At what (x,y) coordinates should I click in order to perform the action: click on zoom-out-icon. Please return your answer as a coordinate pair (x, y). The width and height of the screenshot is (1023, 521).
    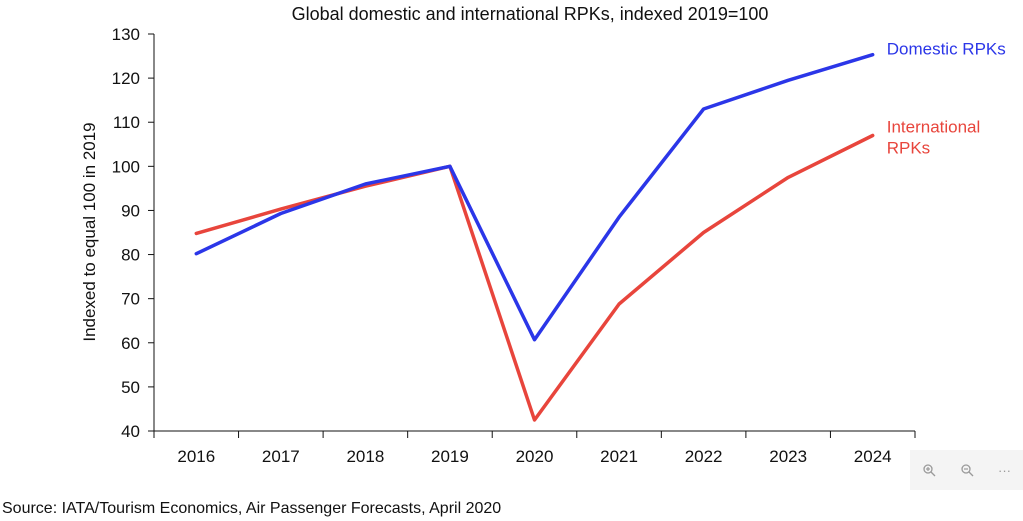
    Looking at the image, I should click on (967, 470).